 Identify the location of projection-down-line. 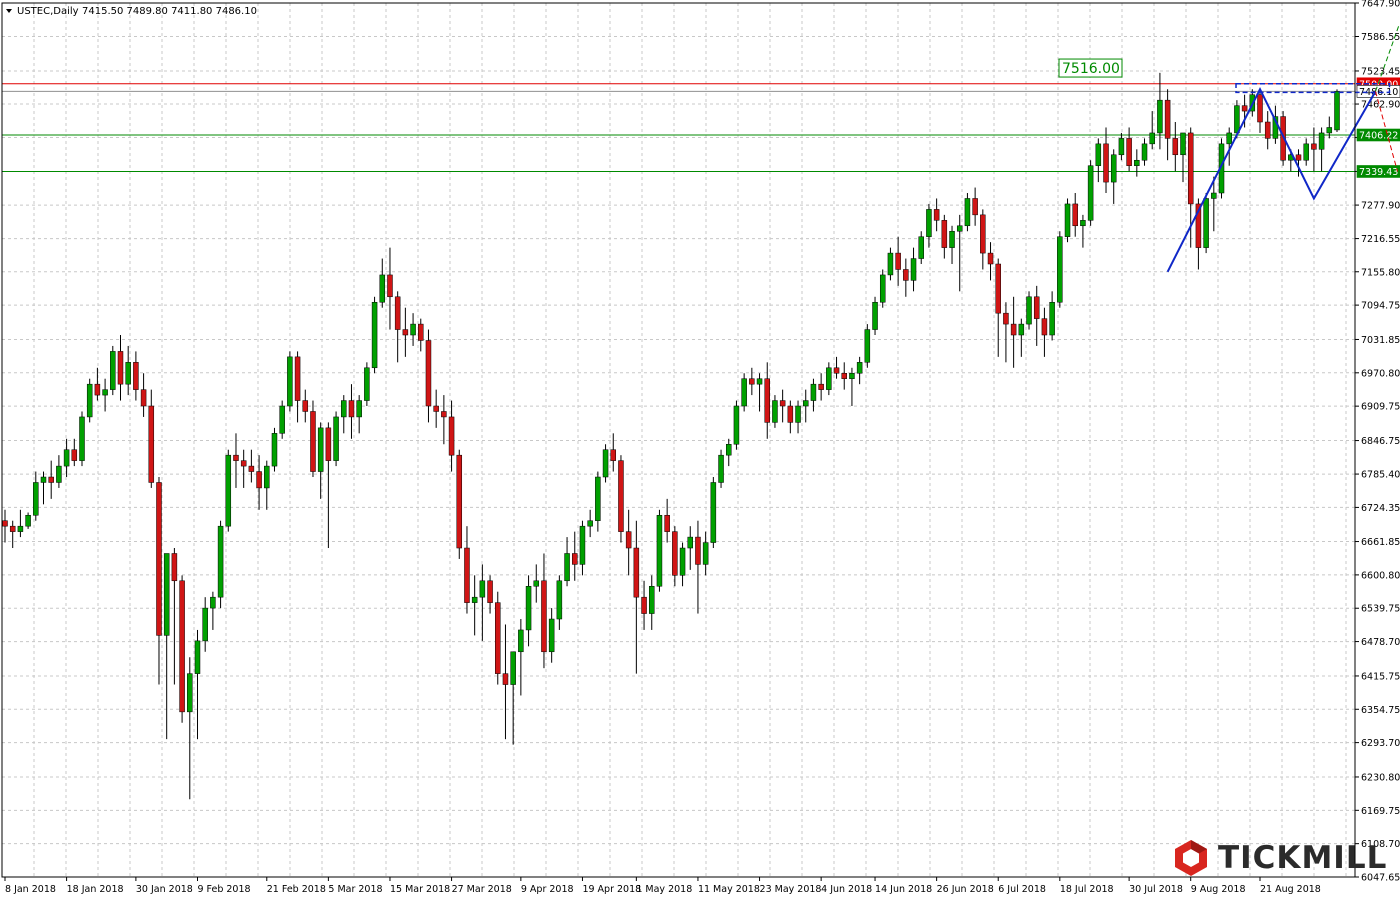
(1386, 131).